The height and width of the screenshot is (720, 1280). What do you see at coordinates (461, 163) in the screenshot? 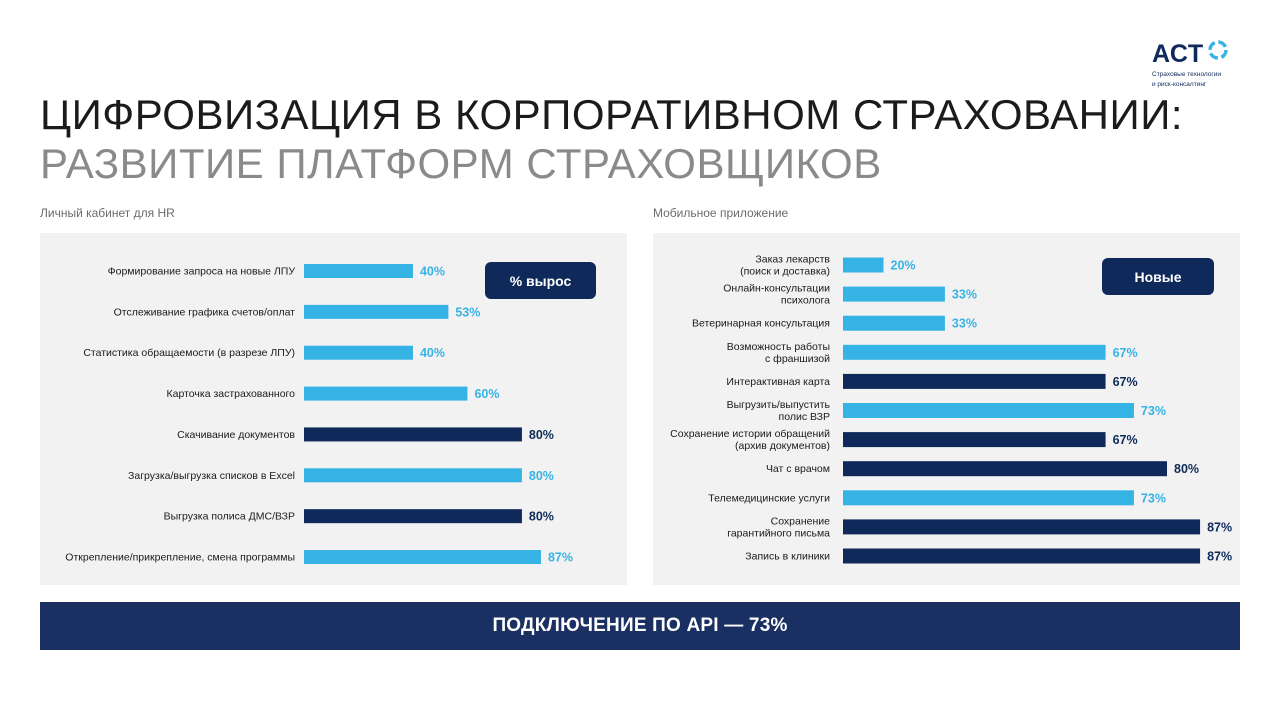
I see `page-subtitle: РАЗВИТИЕ ПЛАТФОРМ СТРАХОВЩИКОВ` at bounding box center [461, 163].